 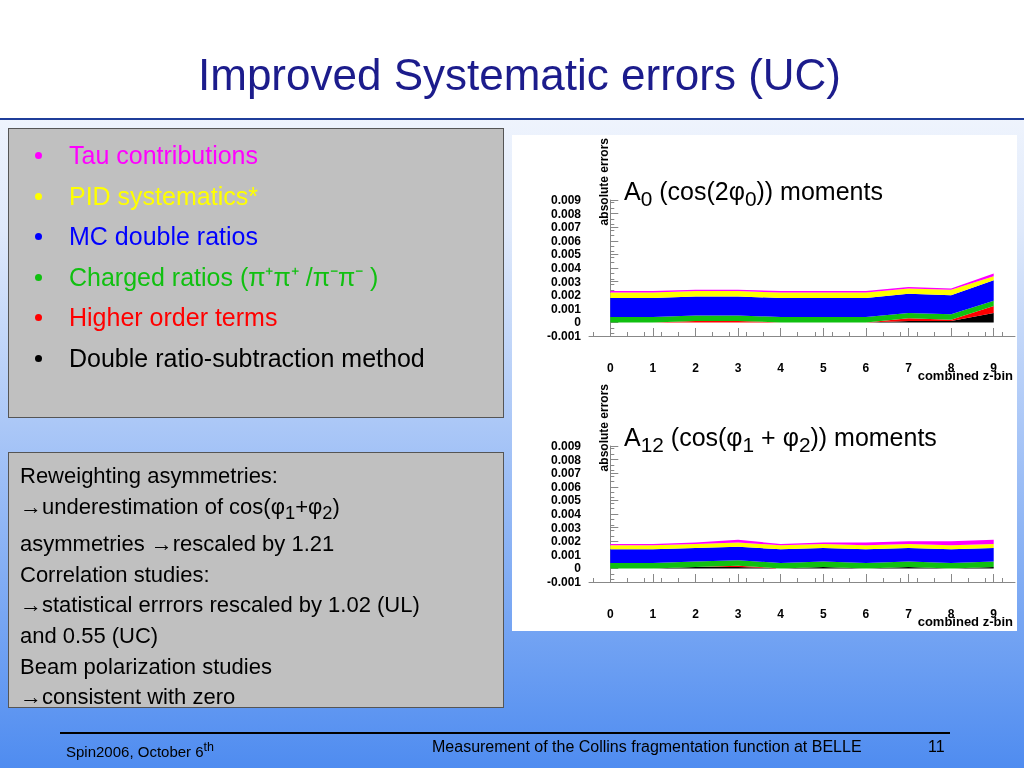 I want to click on text: Correlation studies:, so click(x=115, y=574).